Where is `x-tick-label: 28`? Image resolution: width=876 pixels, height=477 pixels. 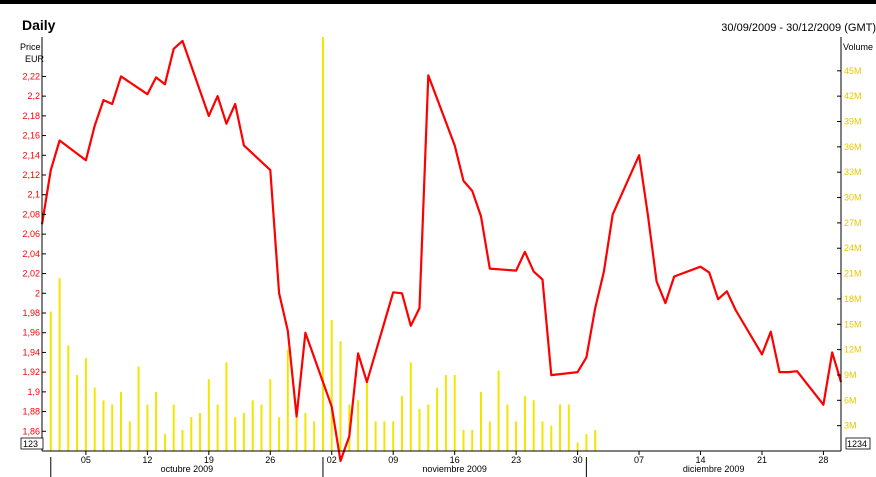 x-tick-label: 28 is located at coordinates (823, 460).